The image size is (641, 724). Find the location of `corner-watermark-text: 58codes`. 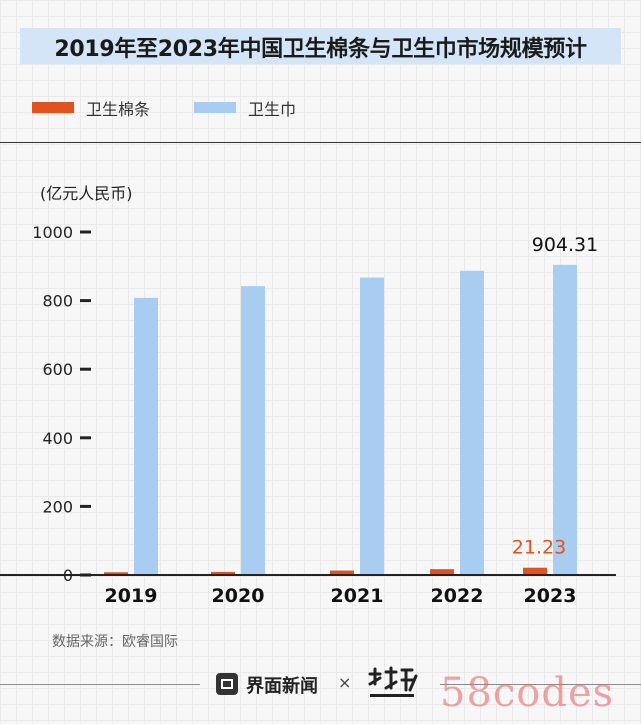

corner-watermark-text: 58codes is located at coordinates (527, 693).